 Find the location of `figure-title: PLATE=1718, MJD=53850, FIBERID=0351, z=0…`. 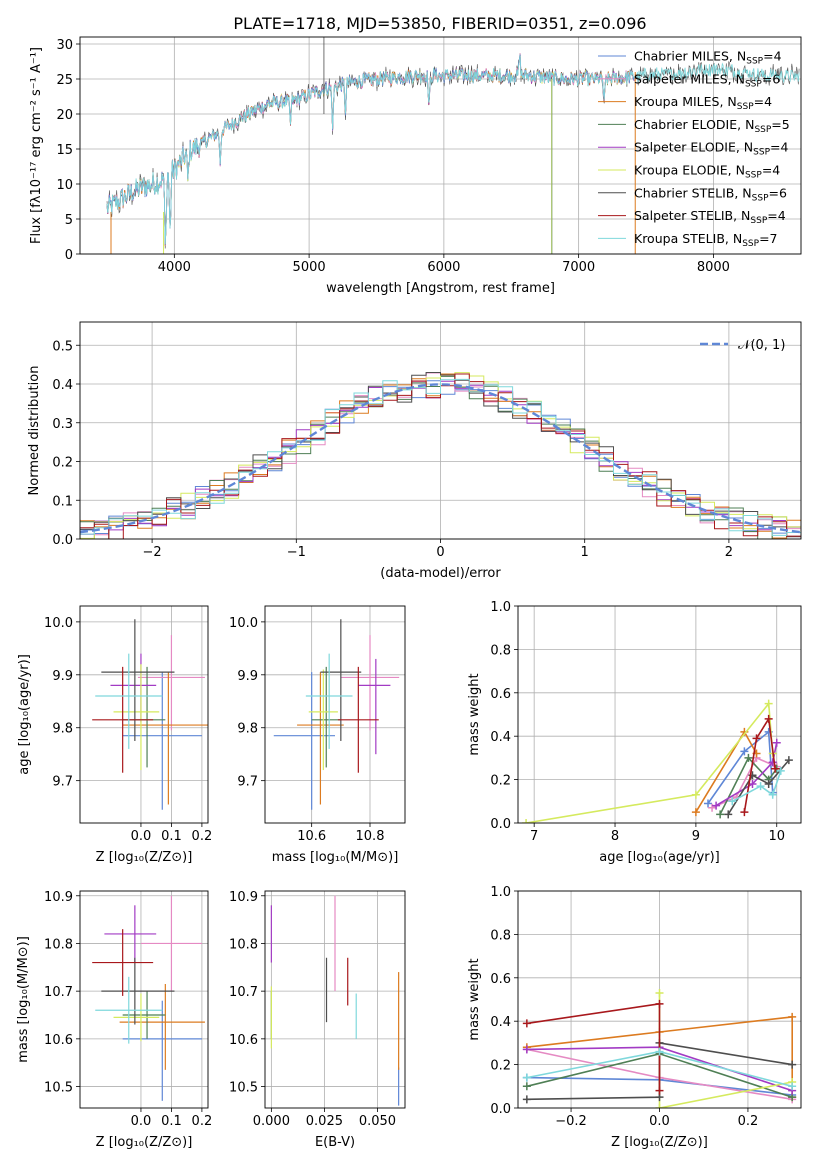

figure-title: PLATE=1718, MJD=53850, FIBERID=0351, z=0… is located at coordinates (439, 23).